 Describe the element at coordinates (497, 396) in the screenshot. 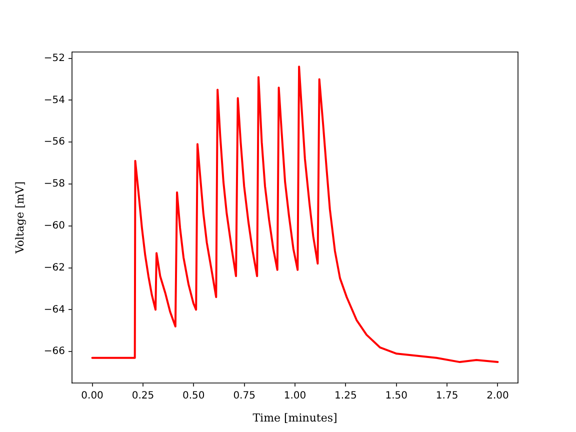

I see `x-tick-label: 2.00` at that location.